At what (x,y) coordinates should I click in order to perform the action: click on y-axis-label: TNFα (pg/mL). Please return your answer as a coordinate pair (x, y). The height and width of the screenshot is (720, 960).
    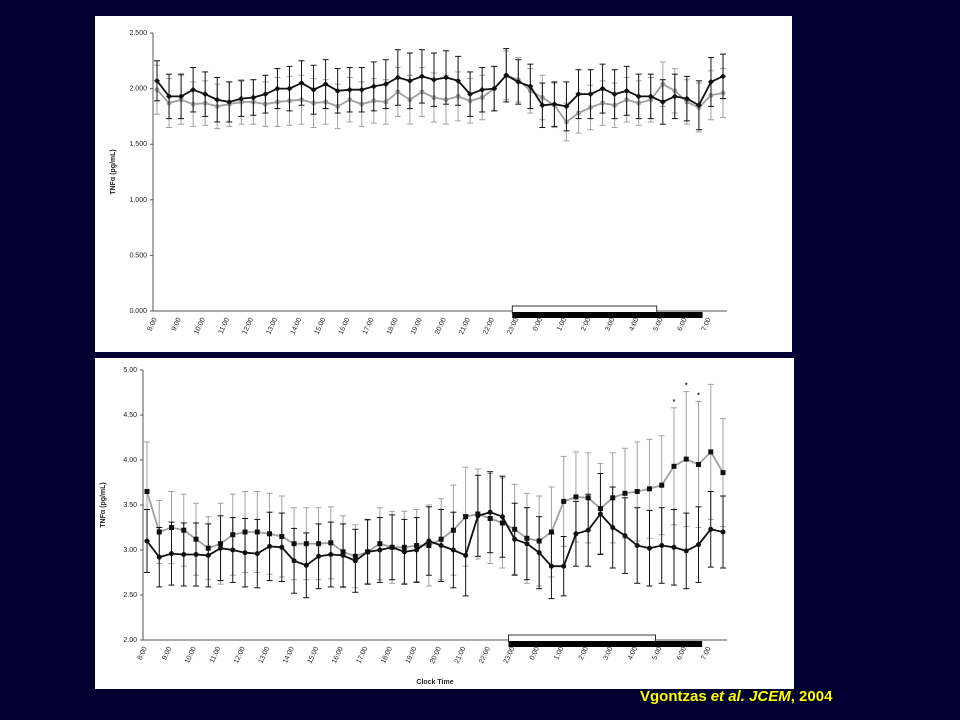
    Looking at the image, I should click on (103, 505).